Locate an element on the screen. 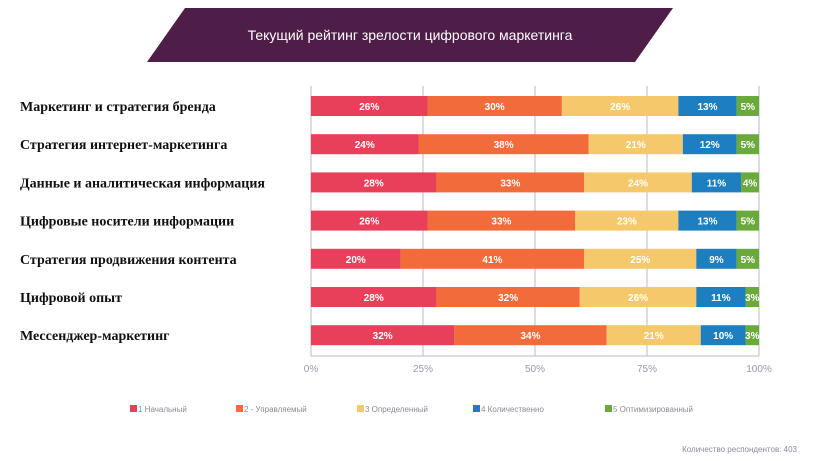 Image resolution: width=821 pixels, height=461 pixels. bar-value-label: 34% is located at coordinates (531, 336).